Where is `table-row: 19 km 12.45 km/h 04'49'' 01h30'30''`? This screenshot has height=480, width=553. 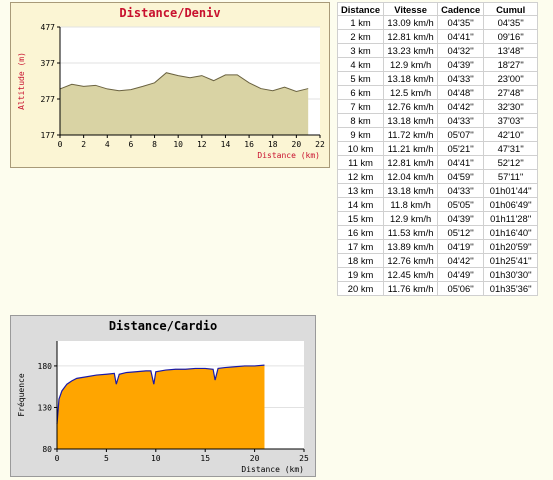 table-row: 19 km 12.45 km/h 04'49'' 01h30'30'' is located at coordinates (437, 274).